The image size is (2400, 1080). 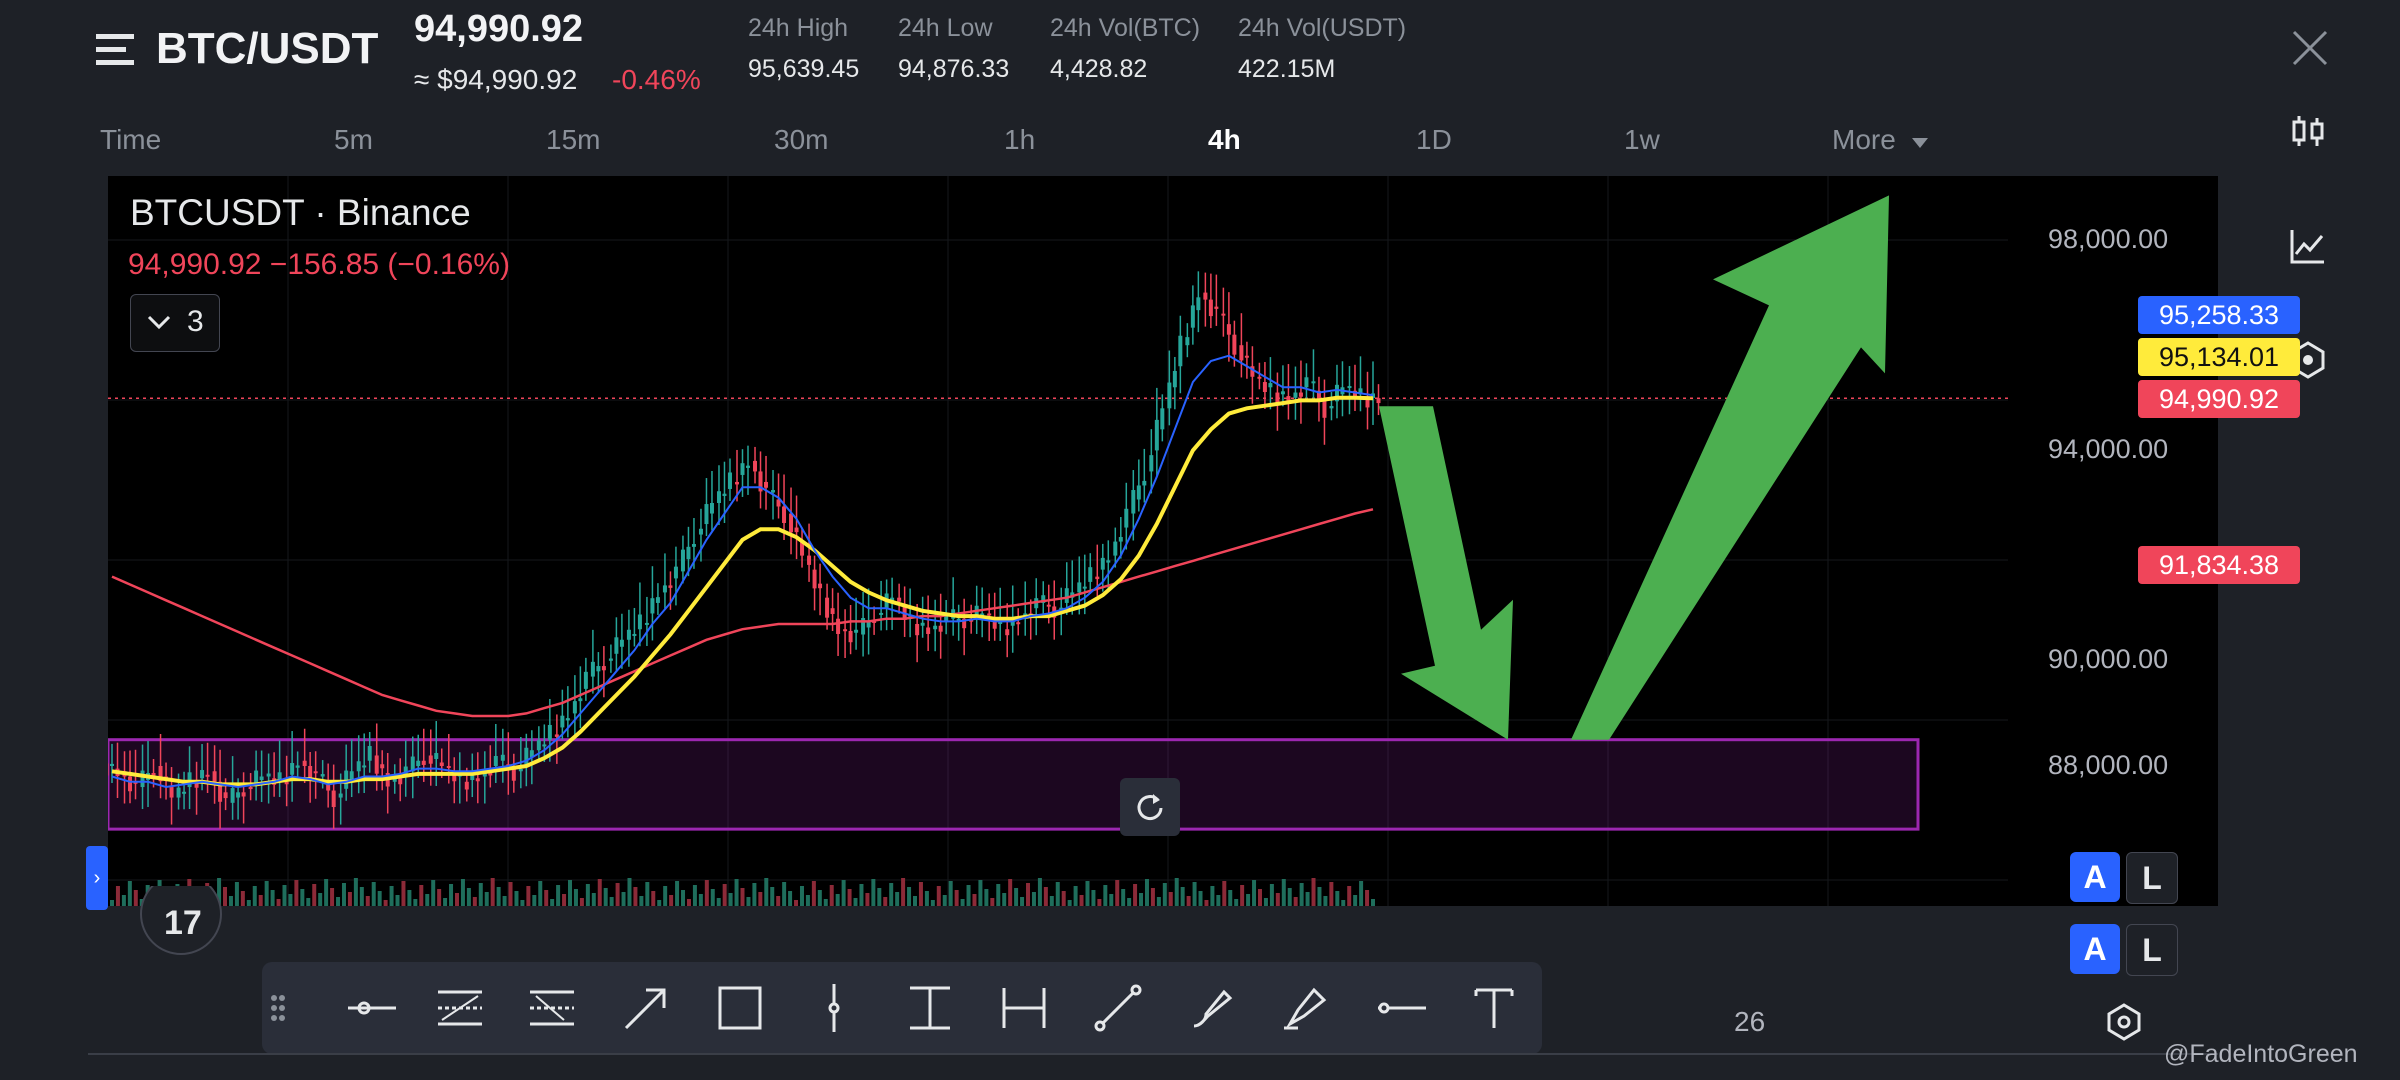 I want to click on auto-scale-button: A, so click(x=2095, y=877).